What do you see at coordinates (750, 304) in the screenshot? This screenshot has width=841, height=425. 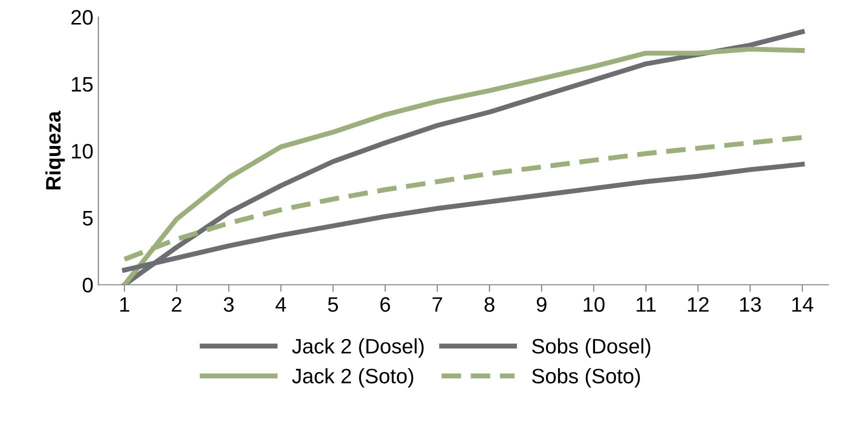 I see `x-tick-label: 13` at bounding box center [750, 304].